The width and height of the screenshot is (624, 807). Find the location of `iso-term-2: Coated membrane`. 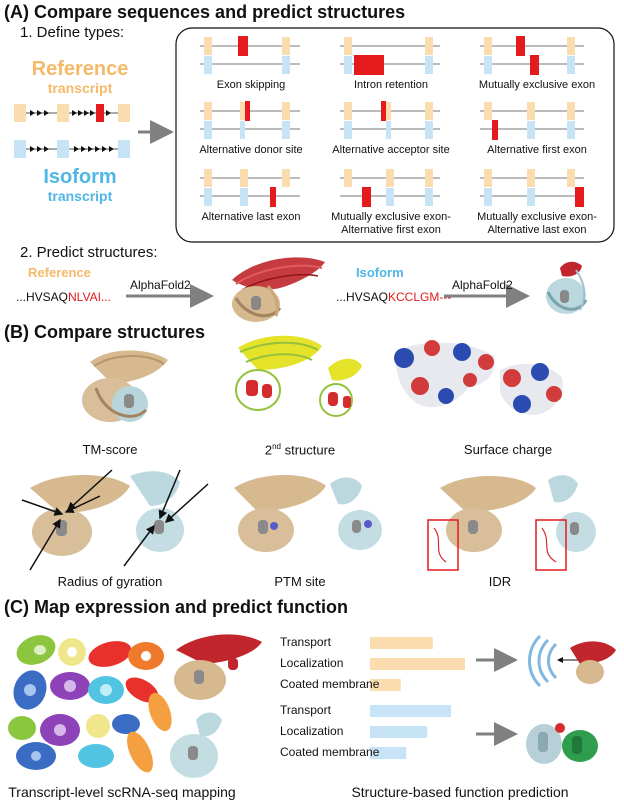

iso-term-2: Coated membrane is located at coordinates (330, 752).